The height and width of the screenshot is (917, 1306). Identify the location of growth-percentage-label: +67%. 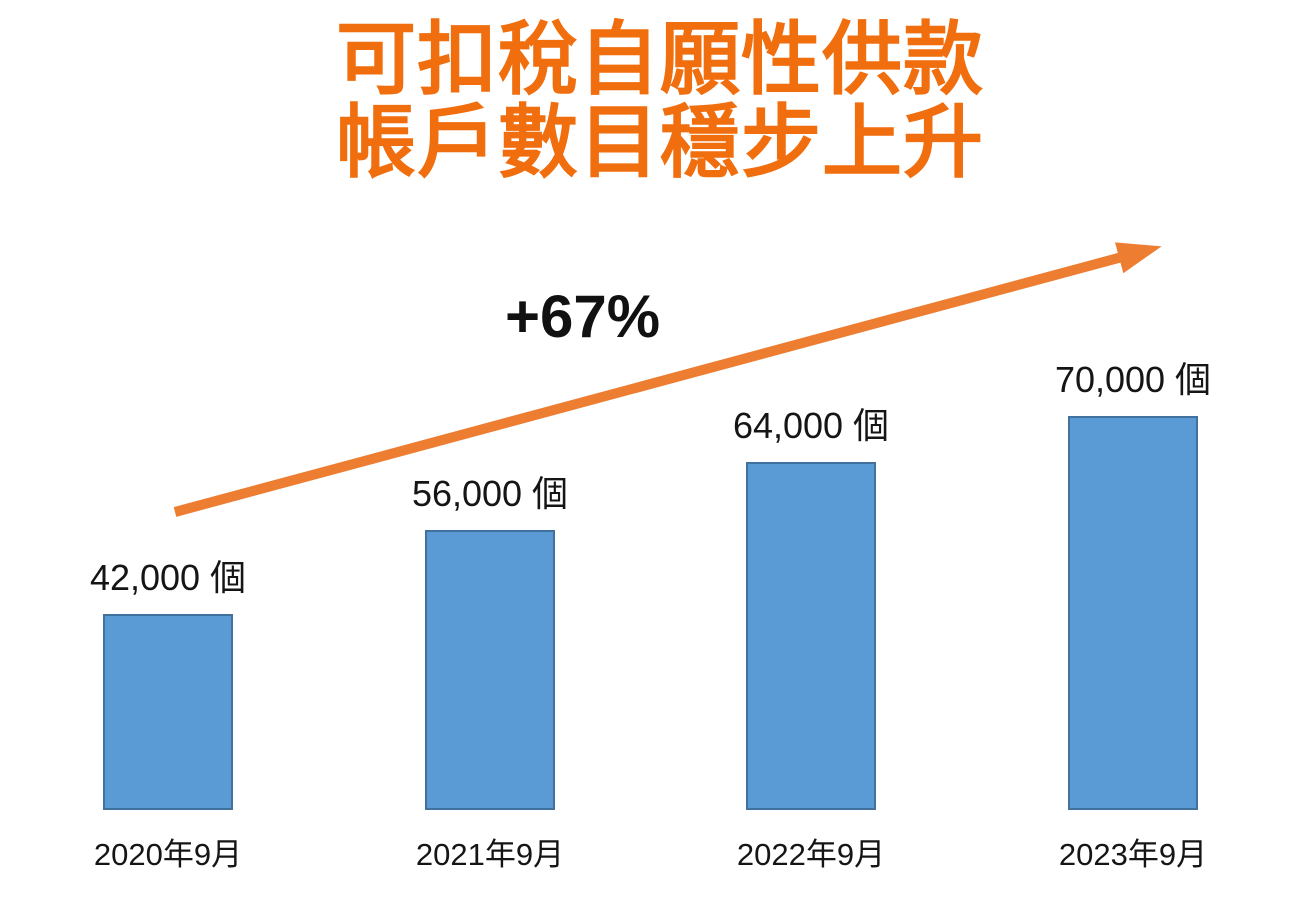
(583, 316).